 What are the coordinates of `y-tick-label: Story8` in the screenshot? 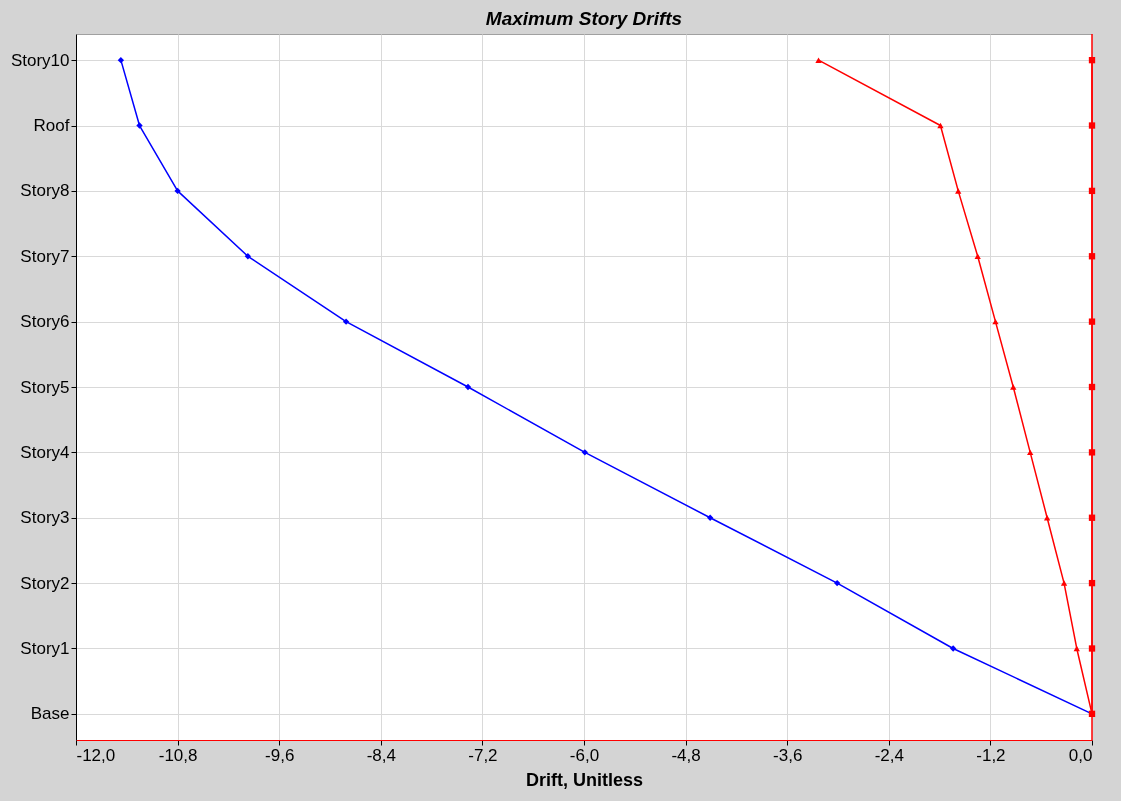 It's located at (45, 191).